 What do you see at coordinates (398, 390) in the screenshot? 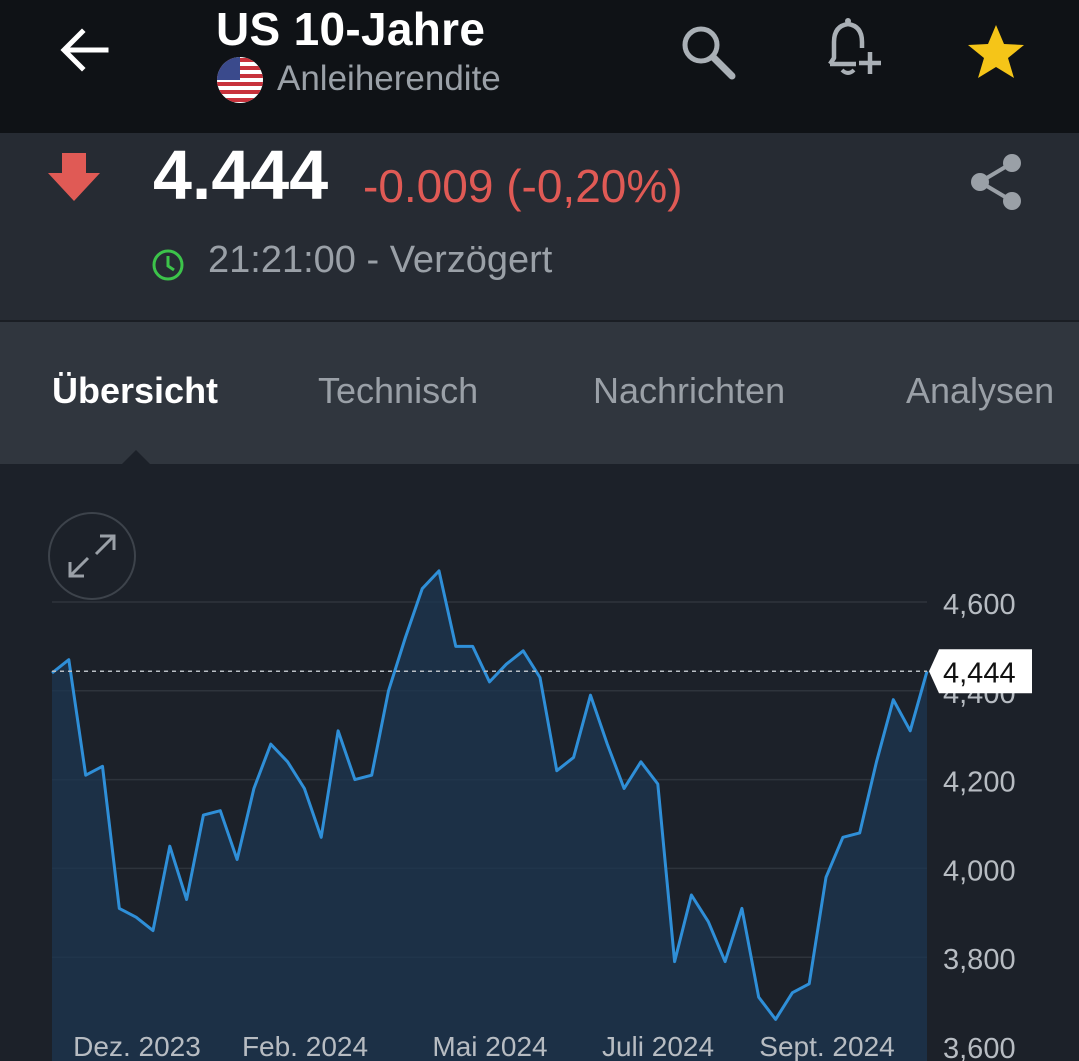
I see `tab-technical: Technisch` at bounding box center [398, 390].